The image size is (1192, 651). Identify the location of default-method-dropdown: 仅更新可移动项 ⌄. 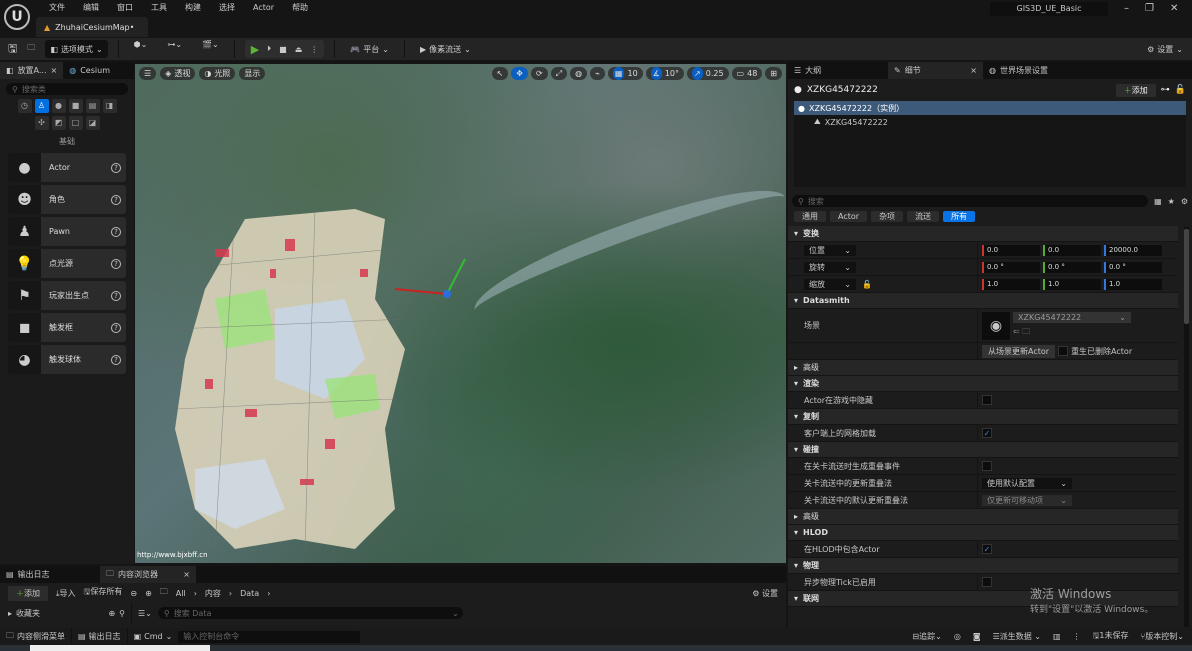
(1027, 500).